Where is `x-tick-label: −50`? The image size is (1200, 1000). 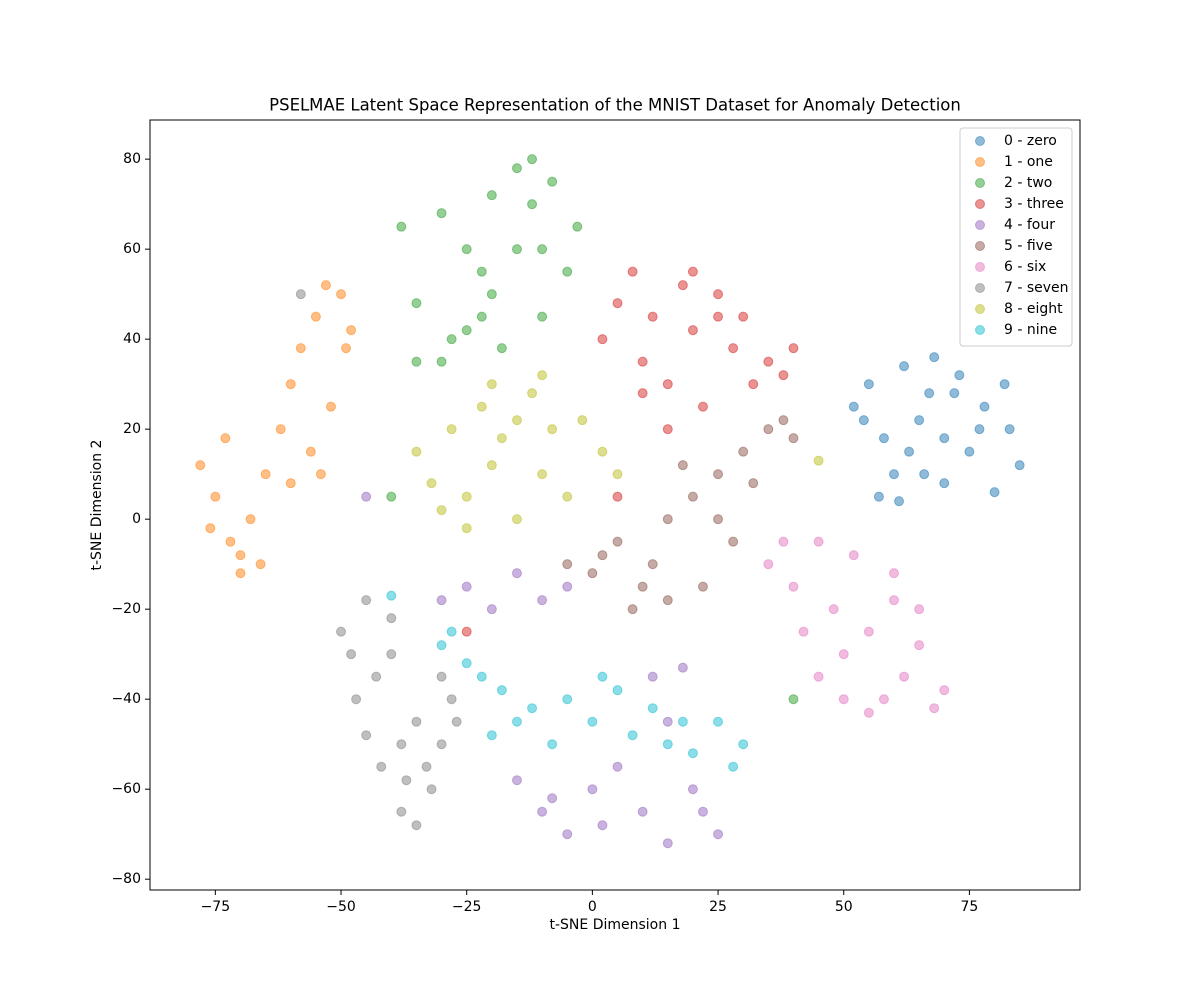 x-tick-label: −50 is located at coordinates (341, 907).